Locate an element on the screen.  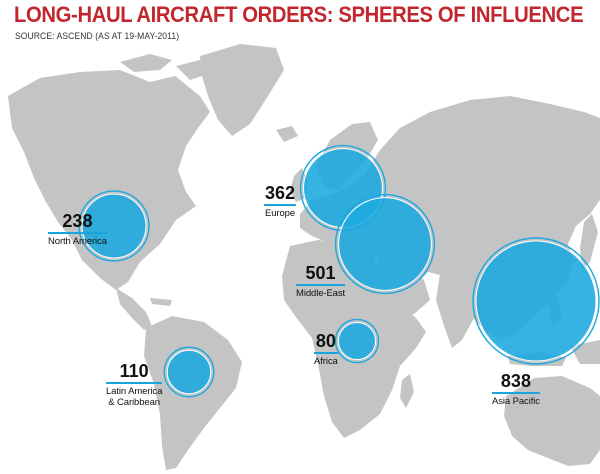
region-label: Europe is located at coordinates (280, 213).